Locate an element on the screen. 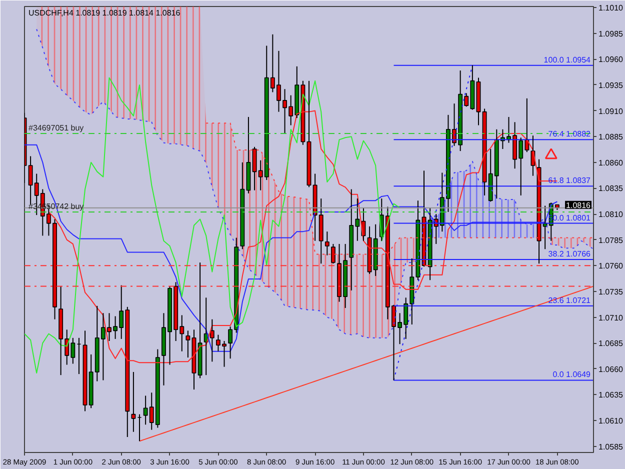 Image resolution: width=625 pixels, height=469 pixels. y-tick-label: 1.0810 is located at coordinates (611, 215).